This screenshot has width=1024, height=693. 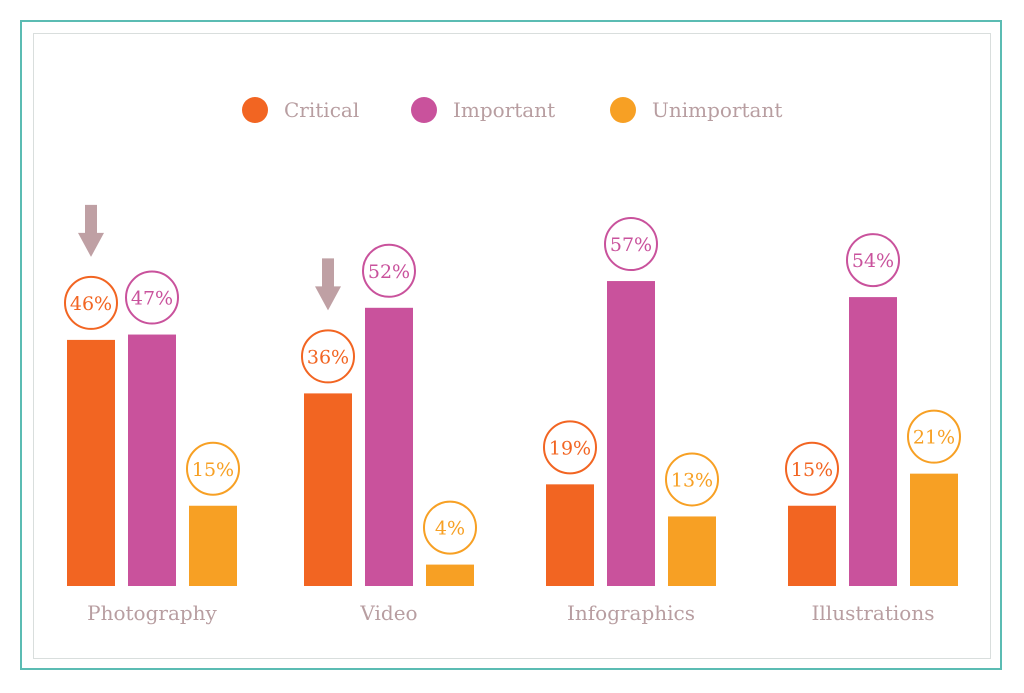 I want to click on bar-important-photography, so click(x=152, y=460).